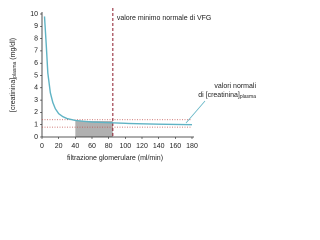 The width and height of the screenshot is (320, 240). What do you see at coordinates (36, 38) in the screenshot?
I see `y-tick-label: 8` at bounding box center [36, 38].